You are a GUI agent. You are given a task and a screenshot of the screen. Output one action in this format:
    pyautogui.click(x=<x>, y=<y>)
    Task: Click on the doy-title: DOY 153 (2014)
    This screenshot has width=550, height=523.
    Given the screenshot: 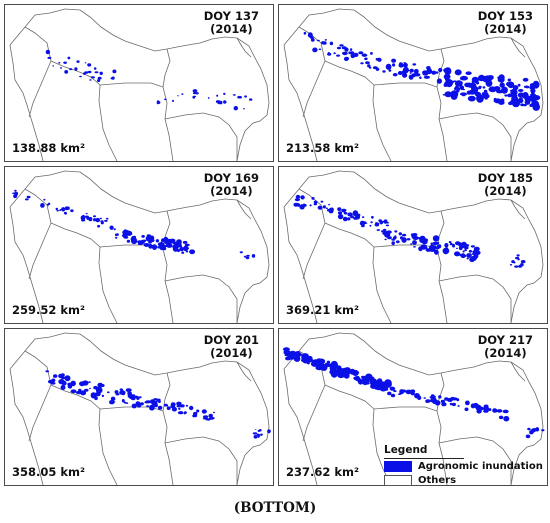 What is the action you would take?
    pyautogui.click(x=505, y=22)
    